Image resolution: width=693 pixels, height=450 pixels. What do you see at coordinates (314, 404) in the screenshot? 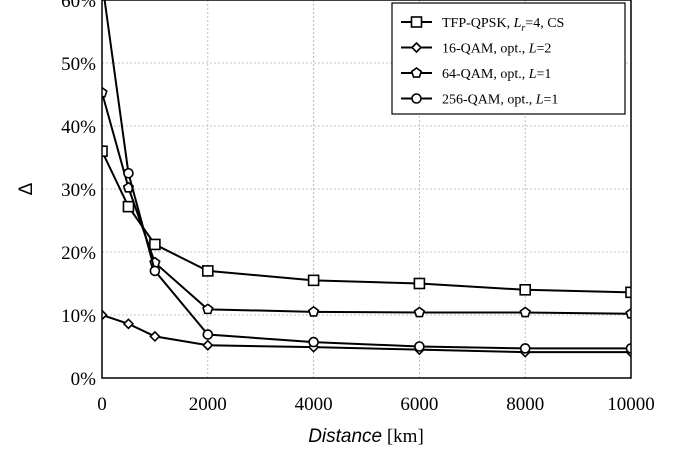
I see `x-tick-label: 4000` at bounding box center [314, 404].